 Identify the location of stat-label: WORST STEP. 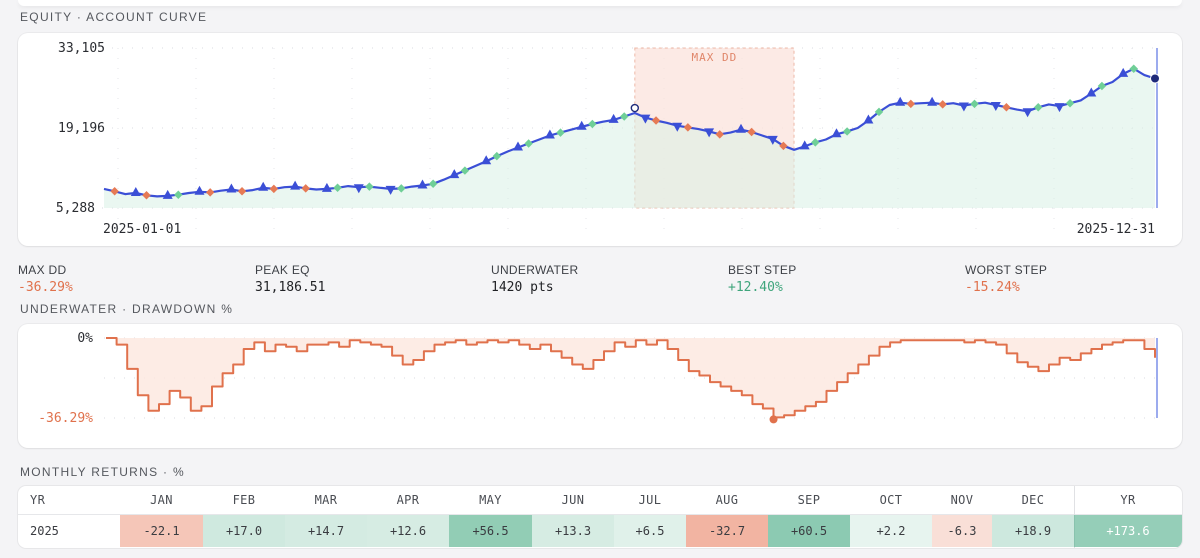
(1006, 270).